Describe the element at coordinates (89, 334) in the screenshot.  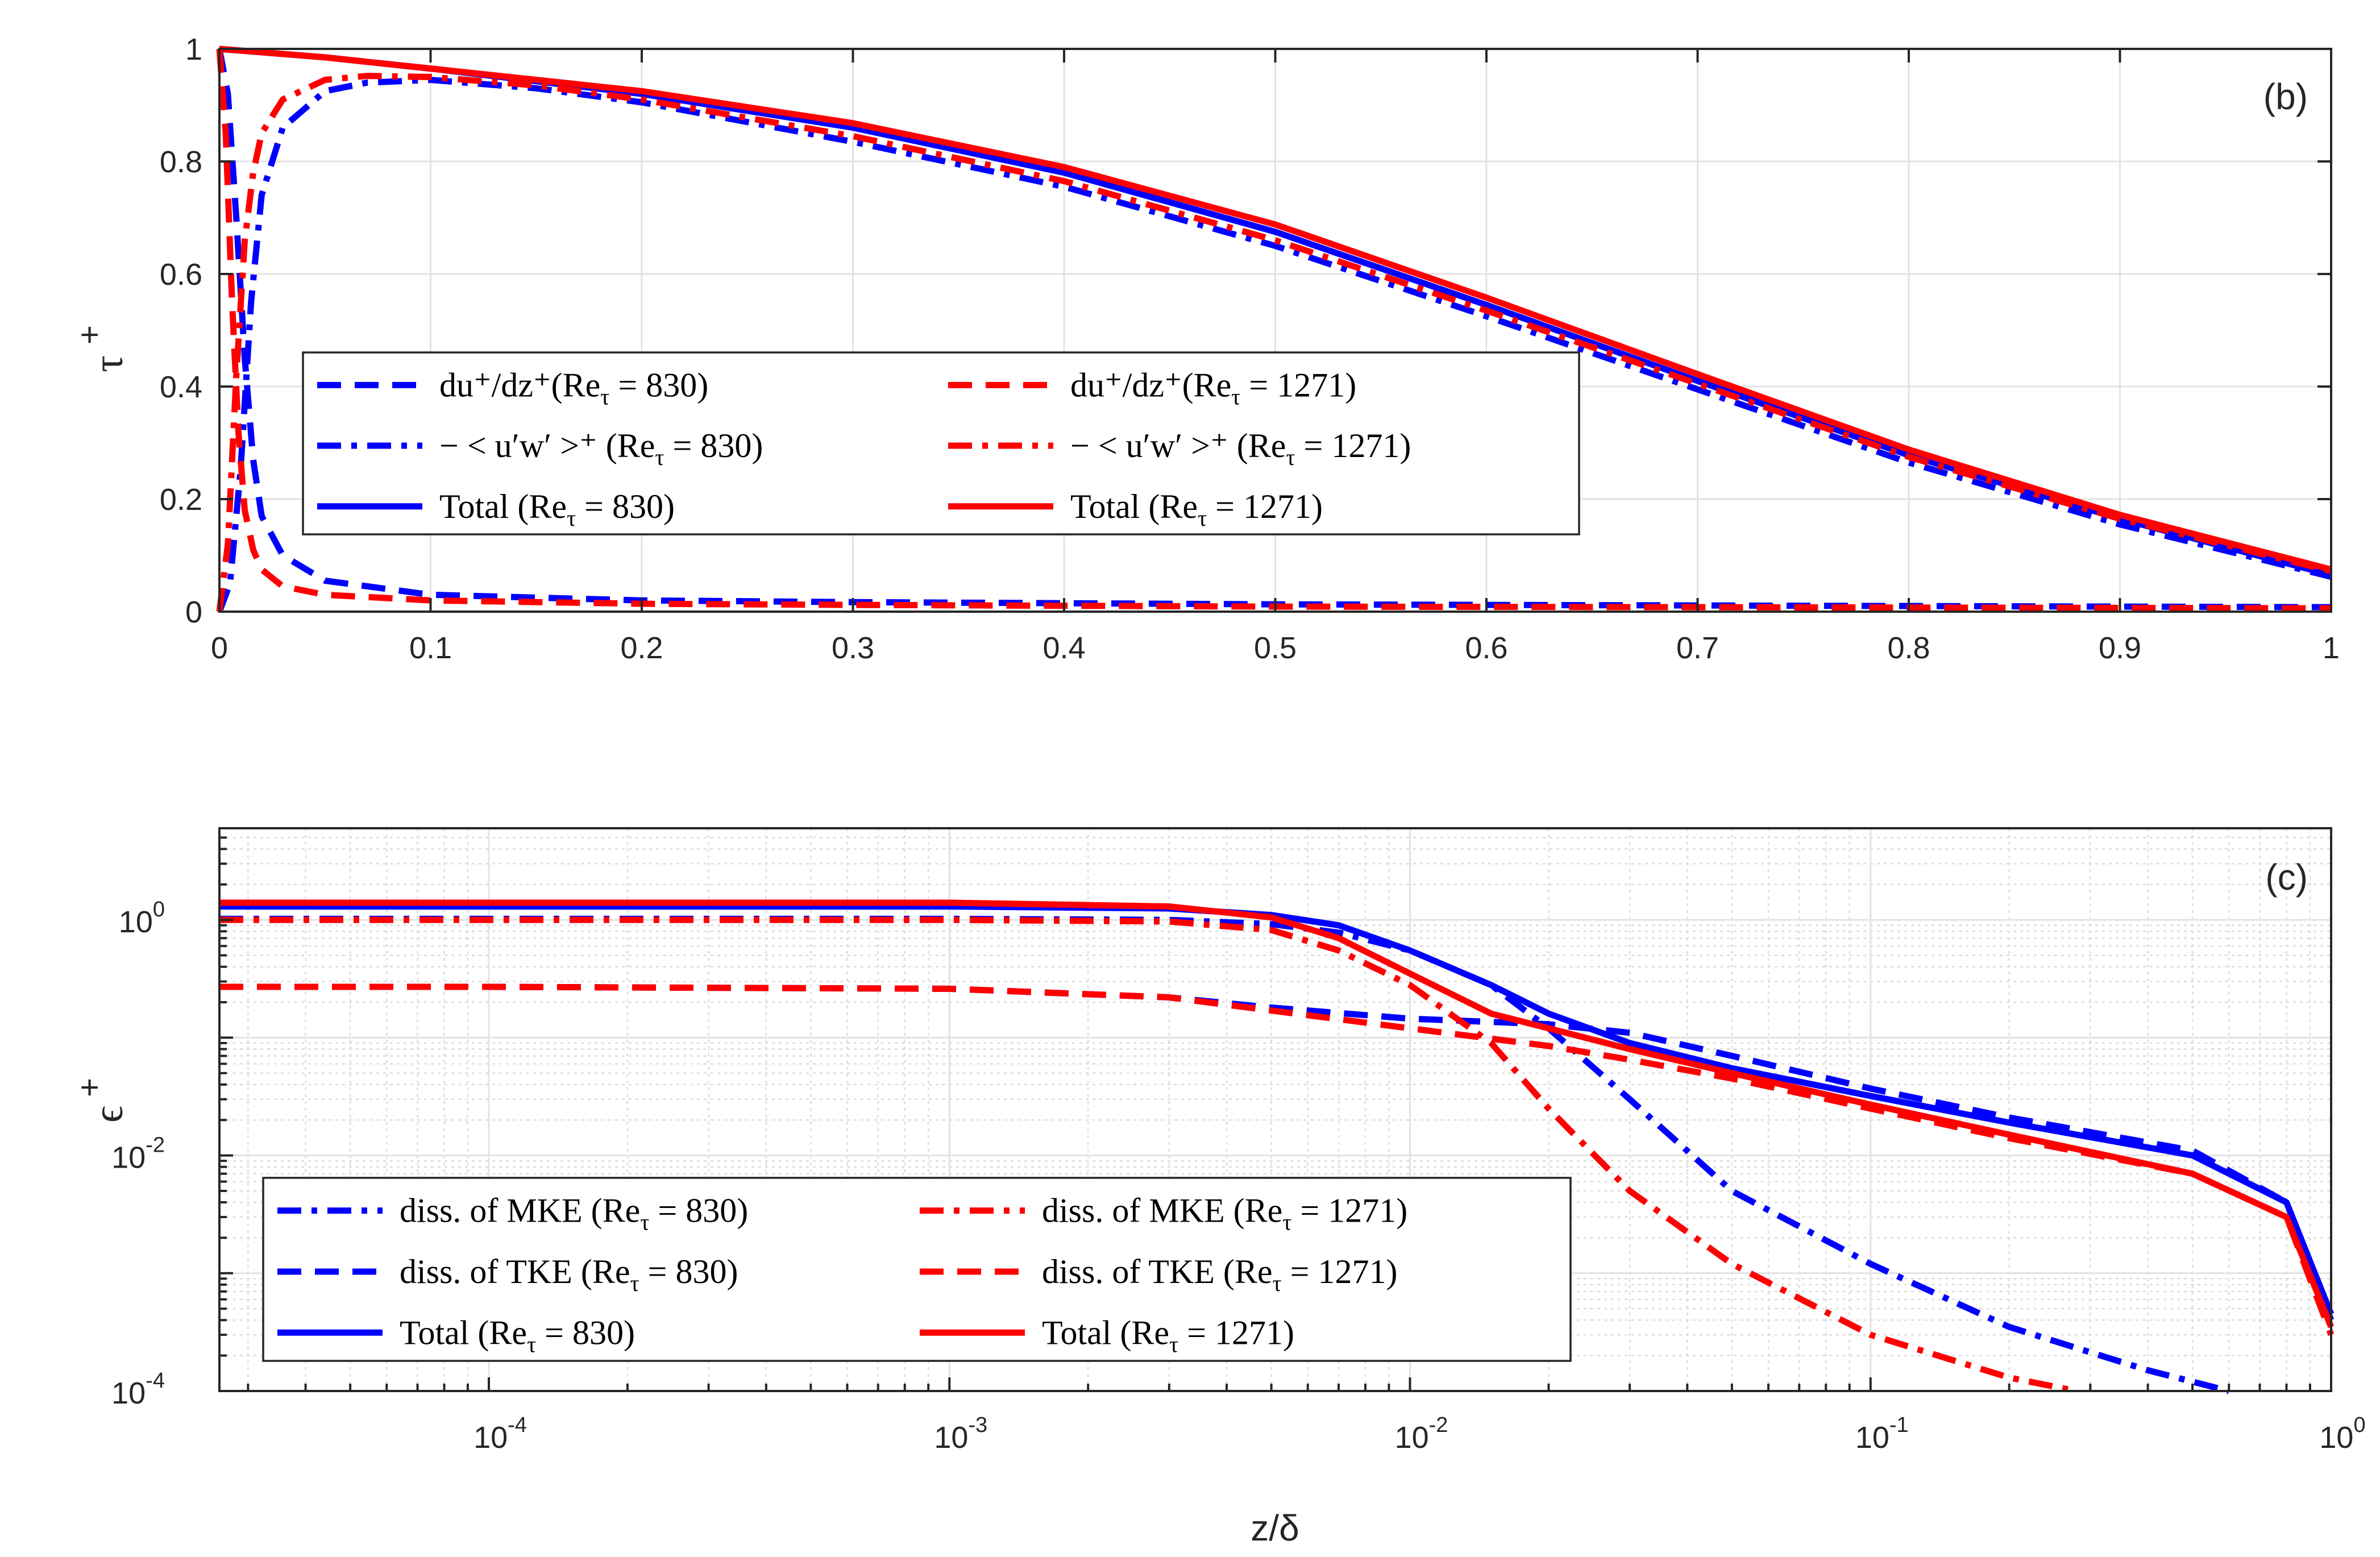
I see `panel-b-ylabel-sup: +` at that location.